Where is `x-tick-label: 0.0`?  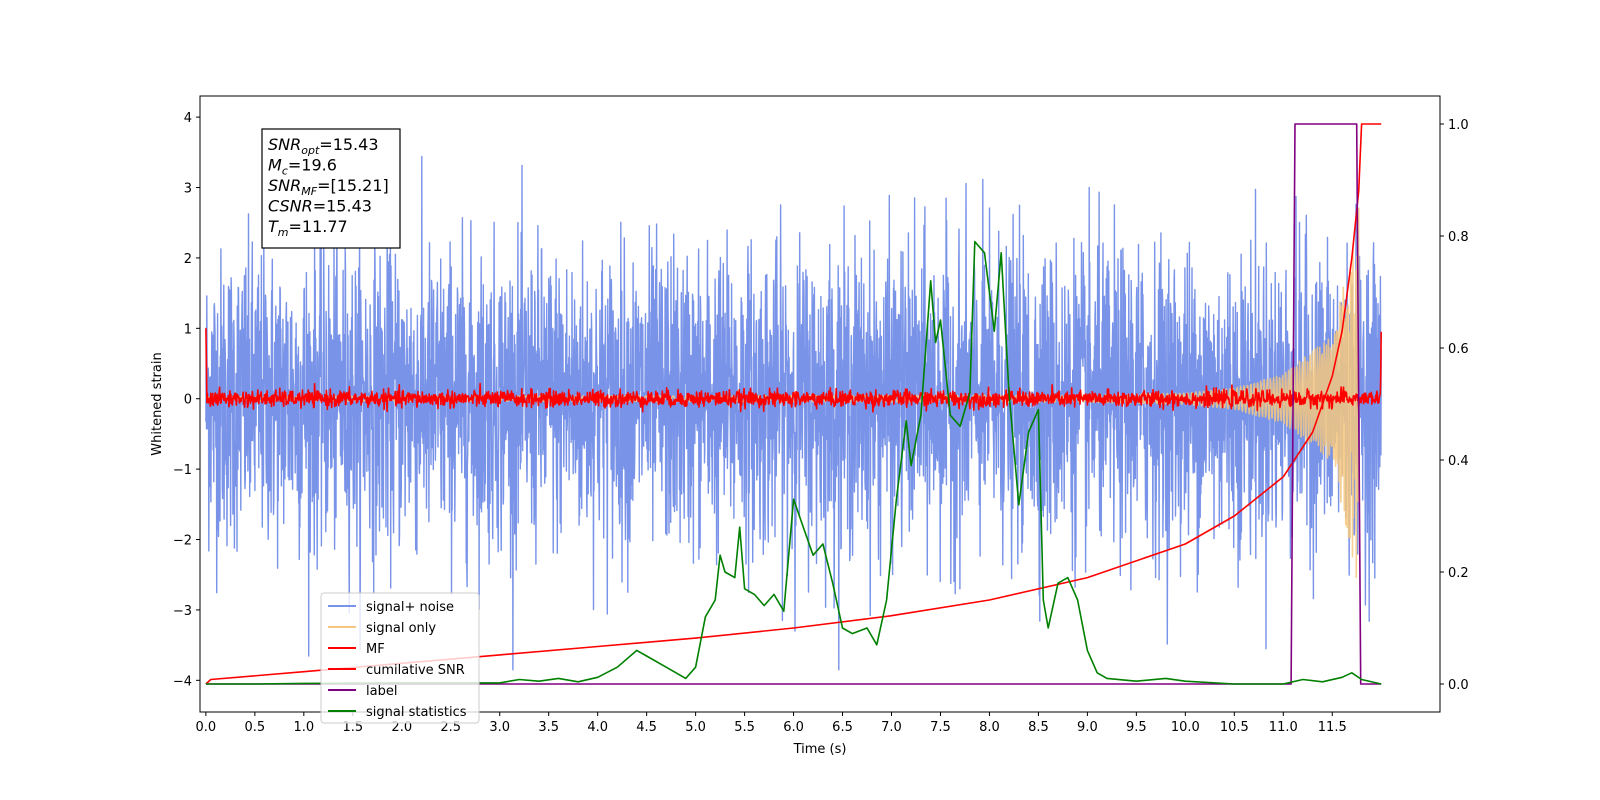 x-tick-label: 0.0 is located at coordinates (206, 727).